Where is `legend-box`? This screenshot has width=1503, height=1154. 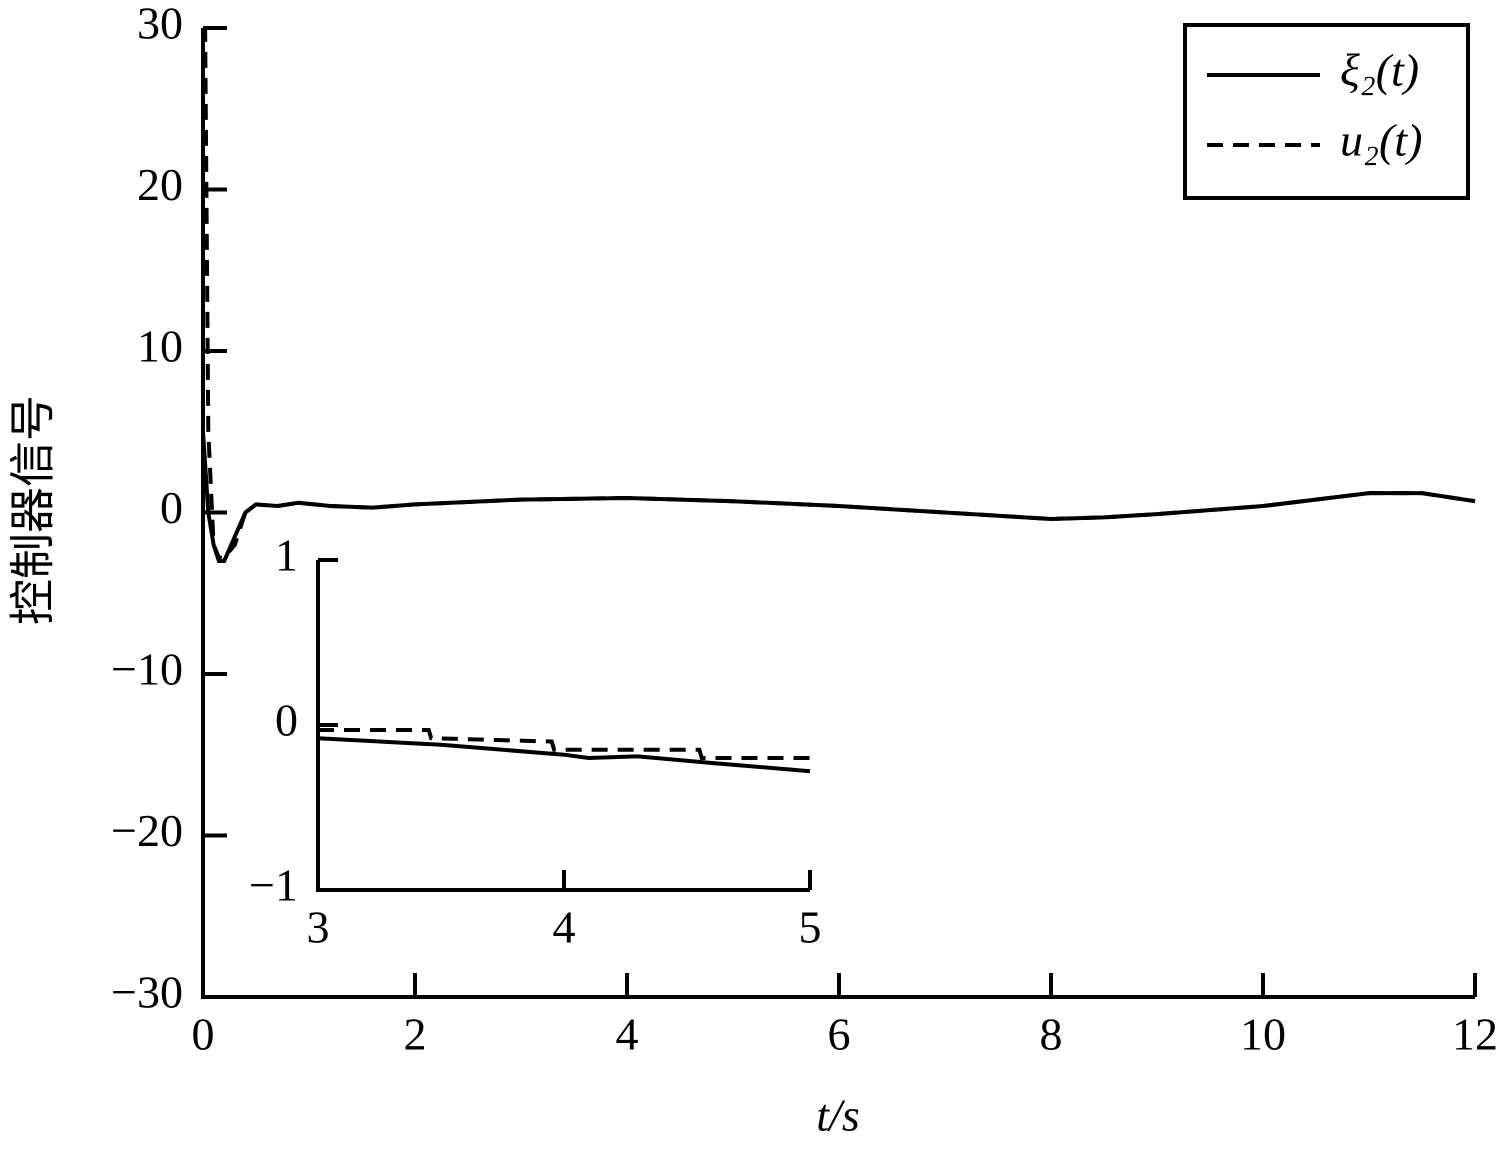
legend-box is located at coordinates (1326, 111).